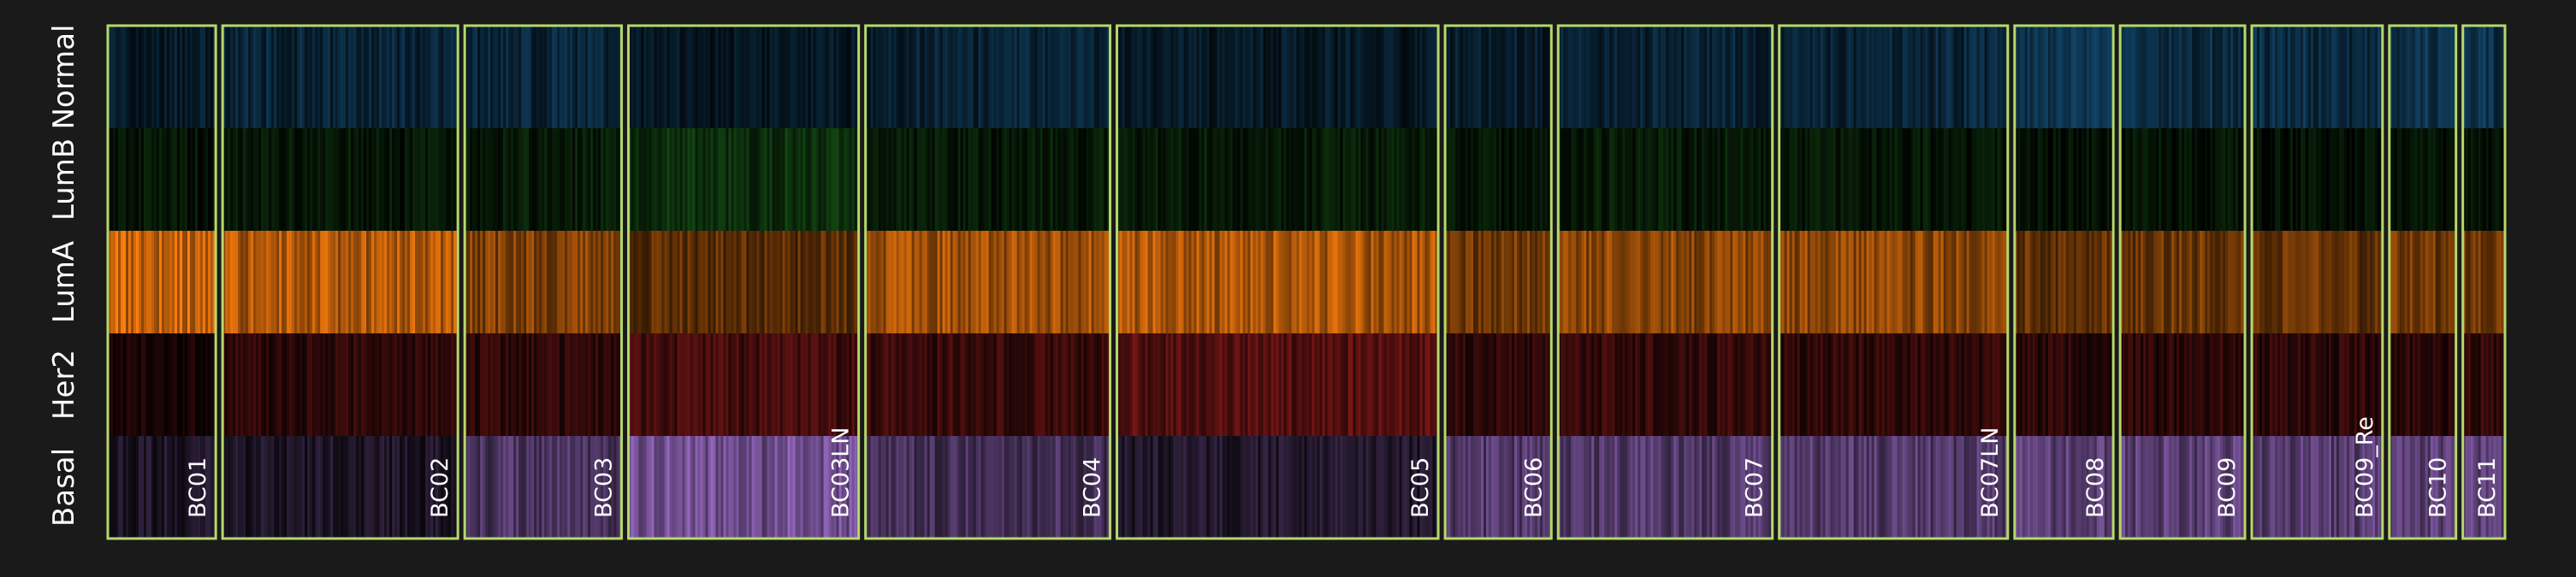 The height and width of the screenshot is (577, 2576). I want to click on cell-BC11-Normal, so click(2483, 77).